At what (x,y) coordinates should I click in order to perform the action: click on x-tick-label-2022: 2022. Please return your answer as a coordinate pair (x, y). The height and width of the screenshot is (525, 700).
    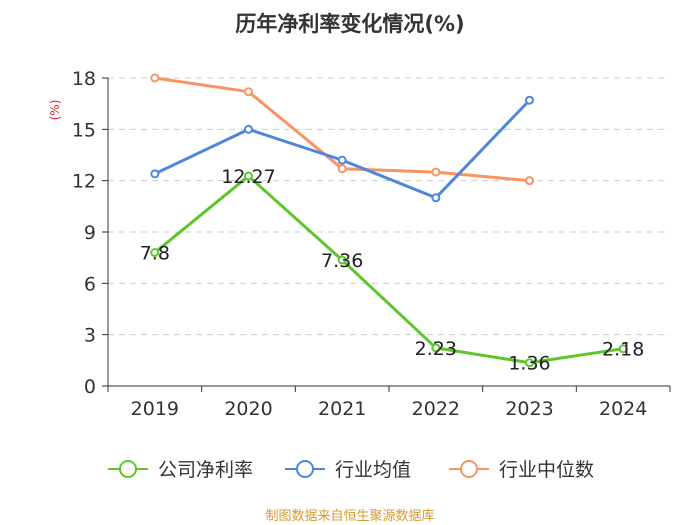
    Looking at the image, I should click on (436, 409).